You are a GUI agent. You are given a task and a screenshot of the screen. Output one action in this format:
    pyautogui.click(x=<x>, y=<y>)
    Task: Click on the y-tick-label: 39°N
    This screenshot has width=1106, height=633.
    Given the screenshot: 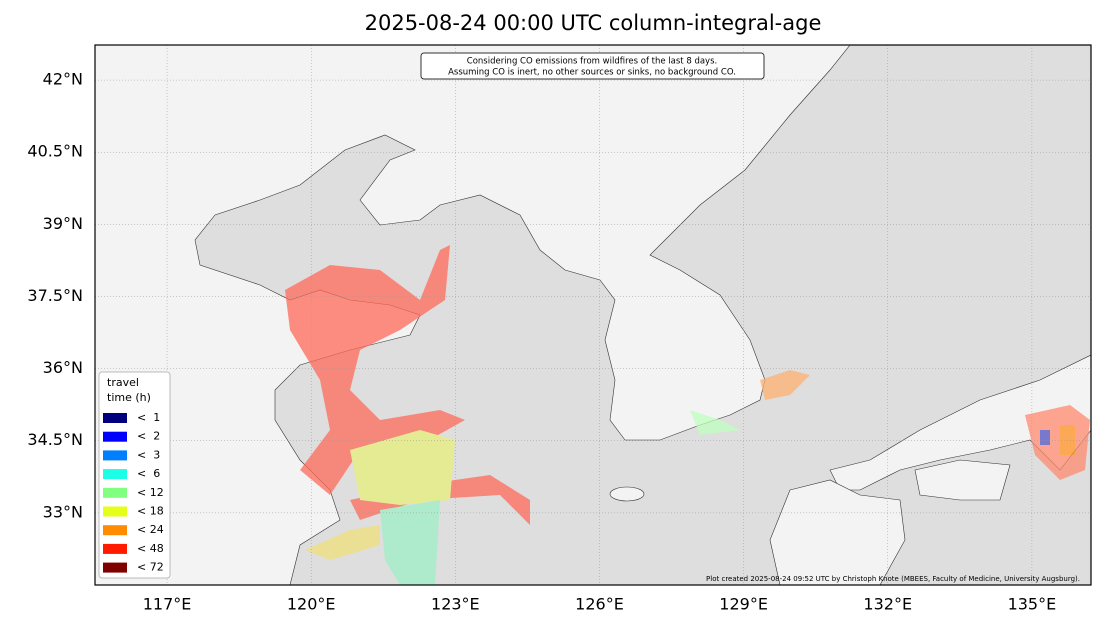 What is the action you would take?
    pyautogui.click(x=63, y=223)
    